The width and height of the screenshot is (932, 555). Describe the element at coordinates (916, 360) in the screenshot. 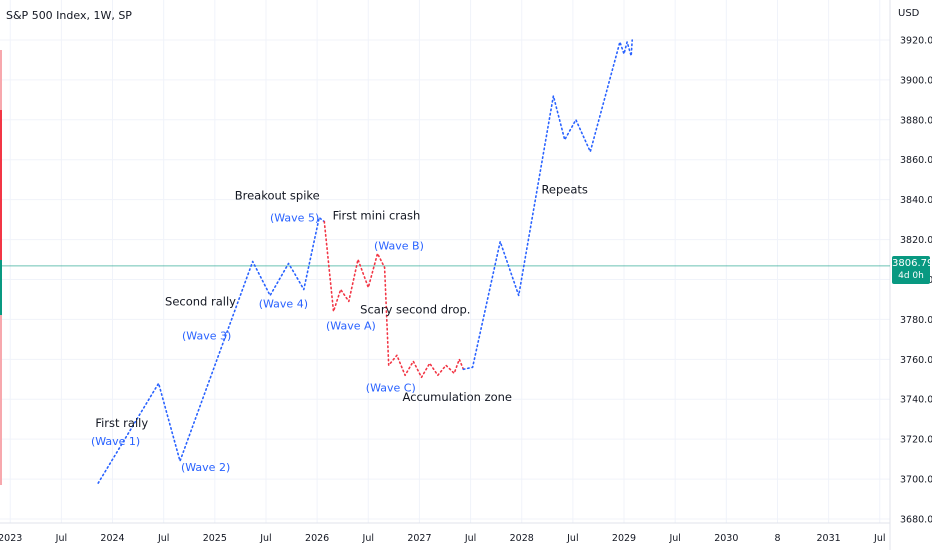

I see `price-tick-4: 3760.00` at that location.